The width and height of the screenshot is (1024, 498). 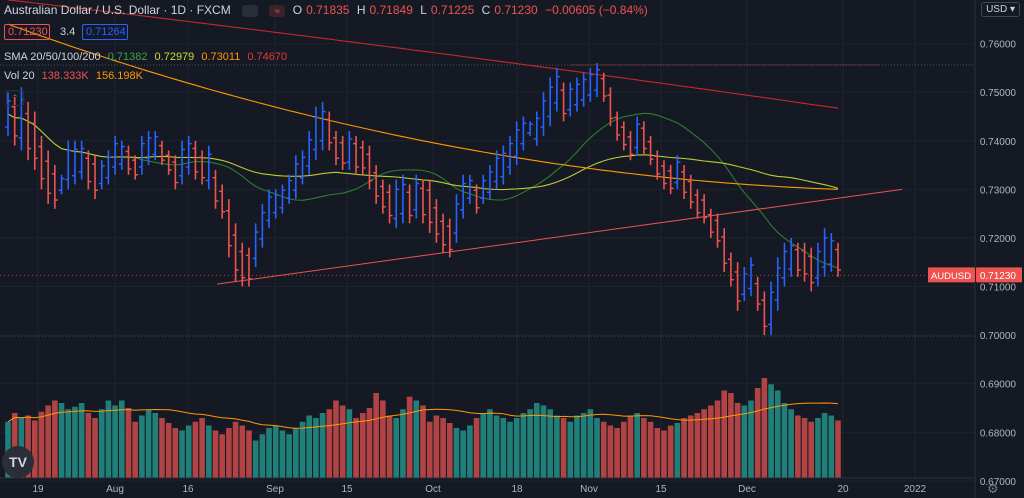 I want to click on sma20-value: 0.71382, so click(x=127, y=57).